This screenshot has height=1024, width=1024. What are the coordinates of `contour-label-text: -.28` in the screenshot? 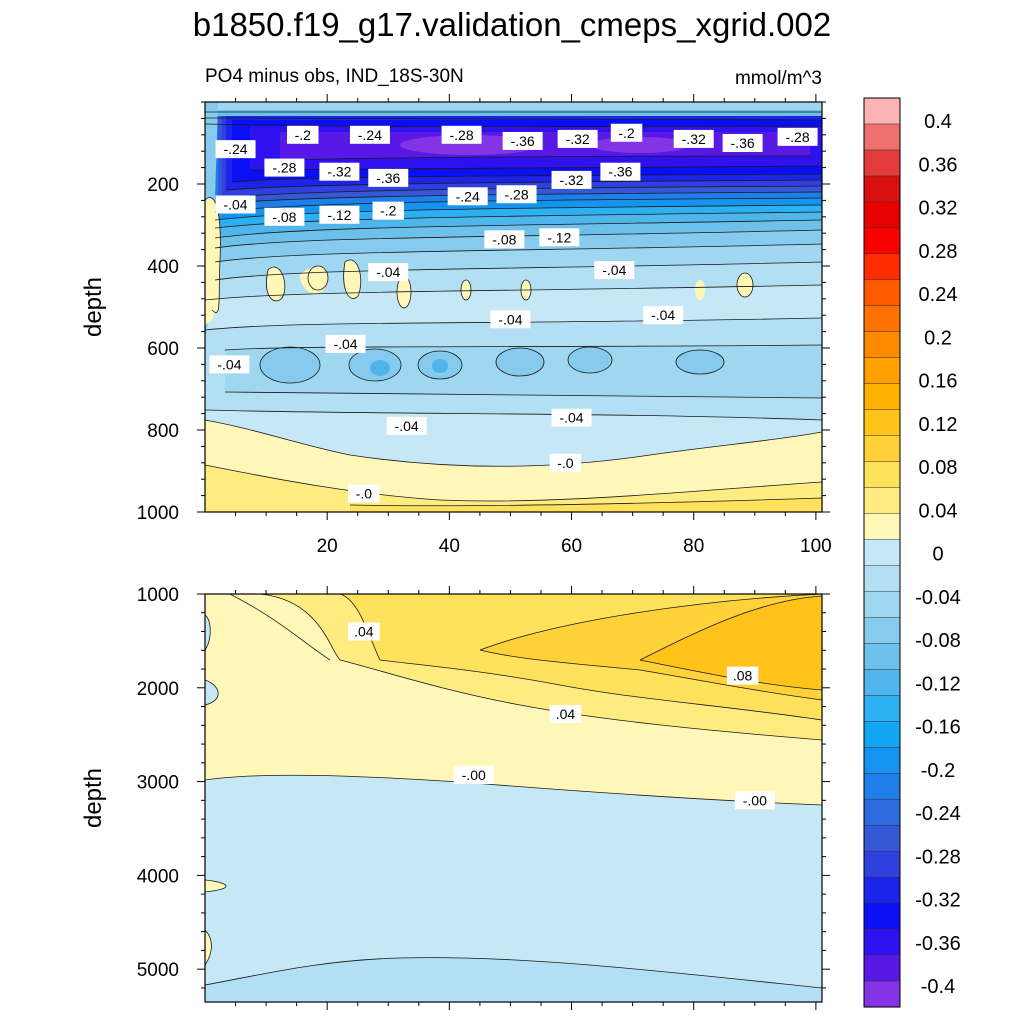 It's located at (516, 194).